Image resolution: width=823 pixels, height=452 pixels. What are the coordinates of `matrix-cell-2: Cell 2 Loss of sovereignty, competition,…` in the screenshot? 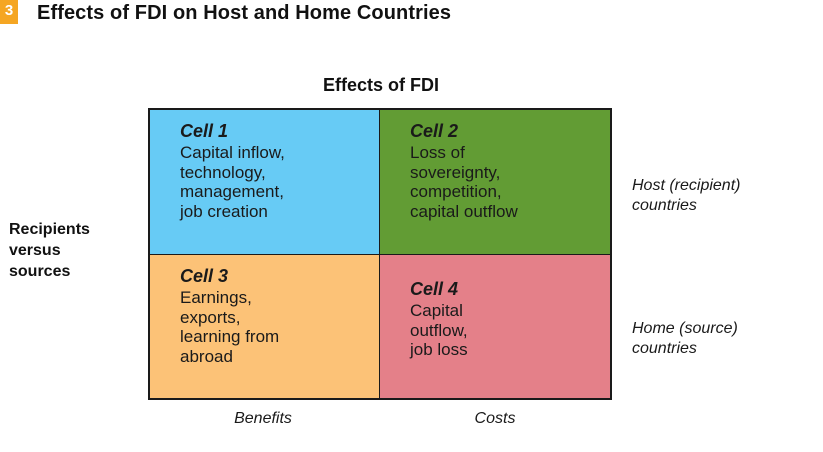 It's located at (495, 182).